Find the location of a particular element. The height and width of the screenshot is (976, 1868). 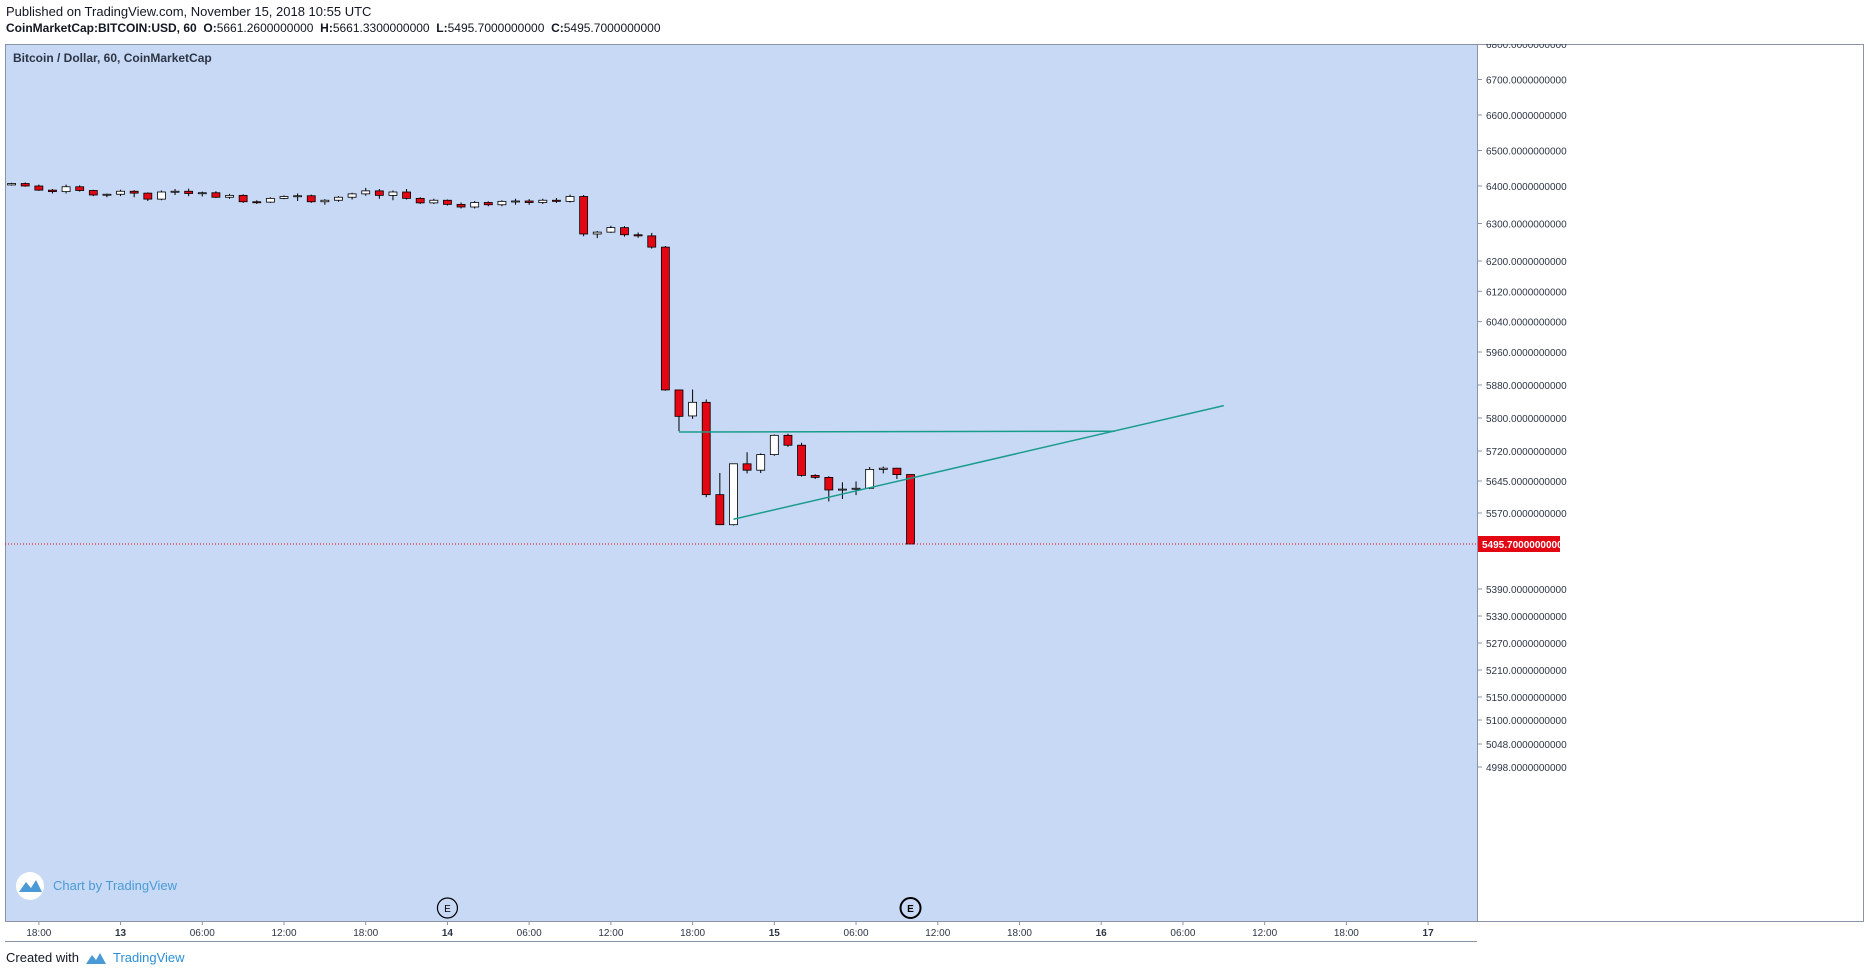

price-tick-label: 5720.0000000000 is located at coordinates (1526, 452).